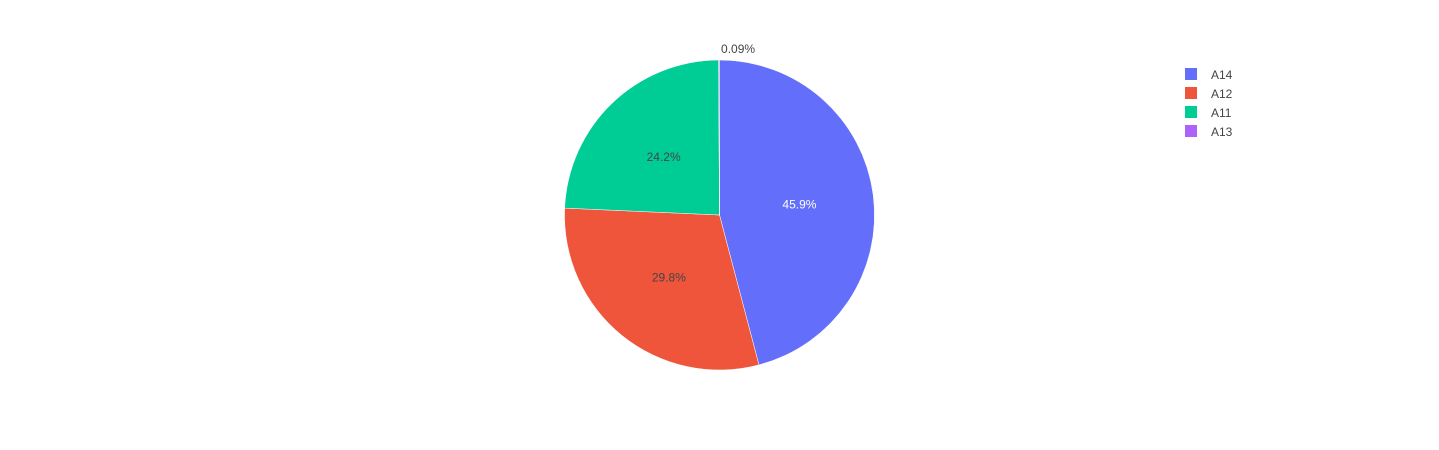 This screenshot has width=1439, height=450. What do you see at coordinates (732, 163) in the screenshot?
I see `pie-slice-labels: 45.9% 29.8% 24.2% 0.09%` at bounding box center [732, 163].